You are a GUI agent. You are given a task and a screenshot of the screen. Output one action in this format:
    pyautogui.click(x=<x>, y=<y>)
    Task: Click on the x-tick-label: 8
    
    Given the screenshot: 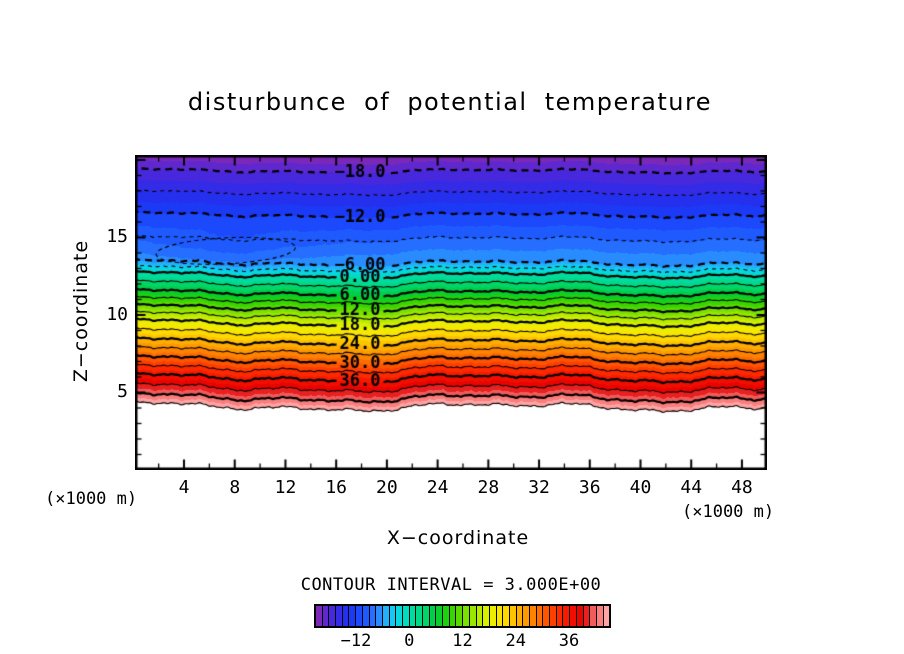 What is the action you would take?
    pyautogui.click(x=235, y=487)
    